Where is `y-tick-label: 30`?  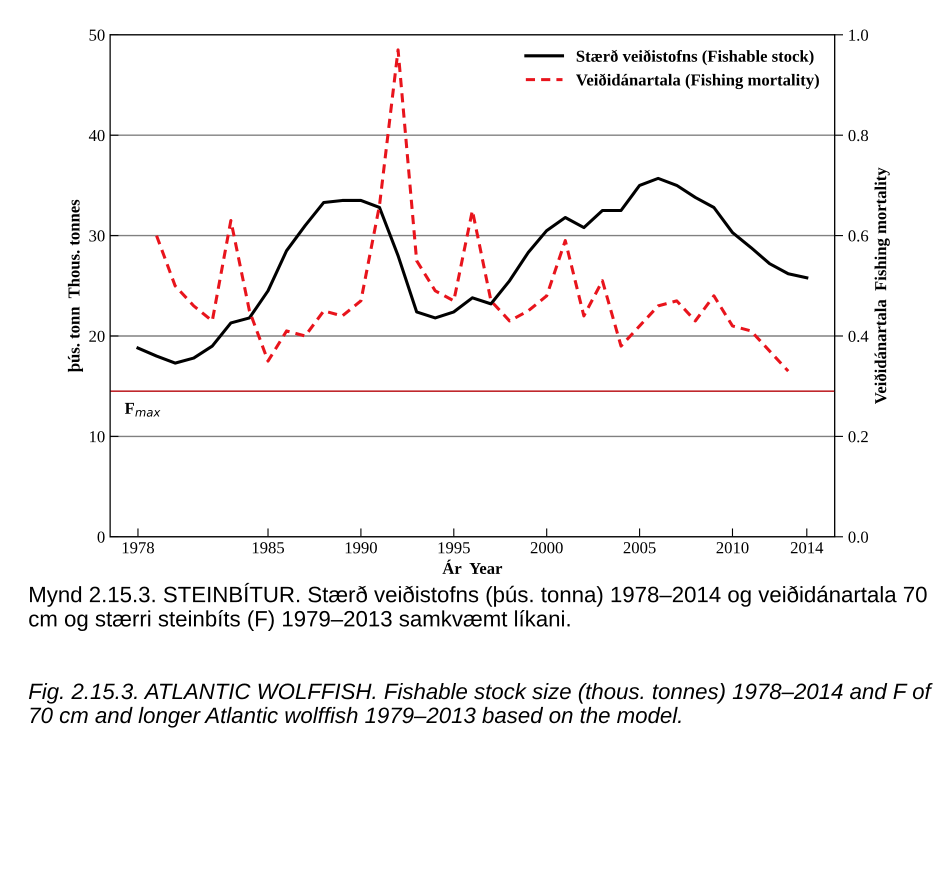
y-tick-label: 30 is located at coordinates (97, 236).